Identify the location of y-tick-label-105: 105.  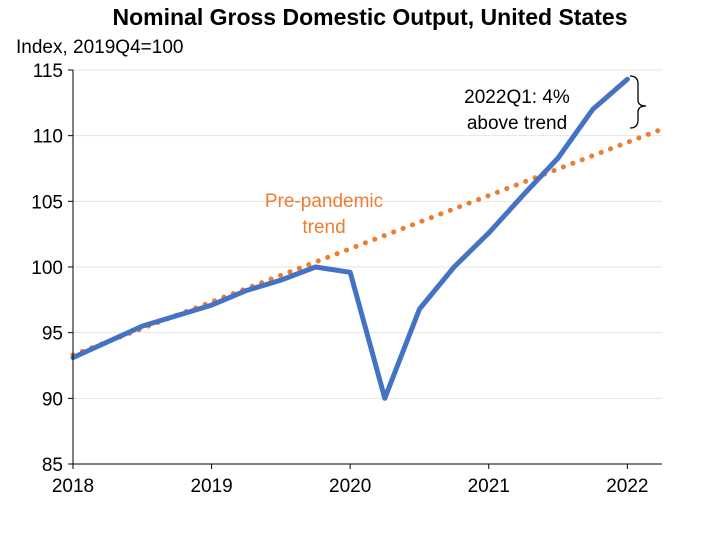
(47, 202).